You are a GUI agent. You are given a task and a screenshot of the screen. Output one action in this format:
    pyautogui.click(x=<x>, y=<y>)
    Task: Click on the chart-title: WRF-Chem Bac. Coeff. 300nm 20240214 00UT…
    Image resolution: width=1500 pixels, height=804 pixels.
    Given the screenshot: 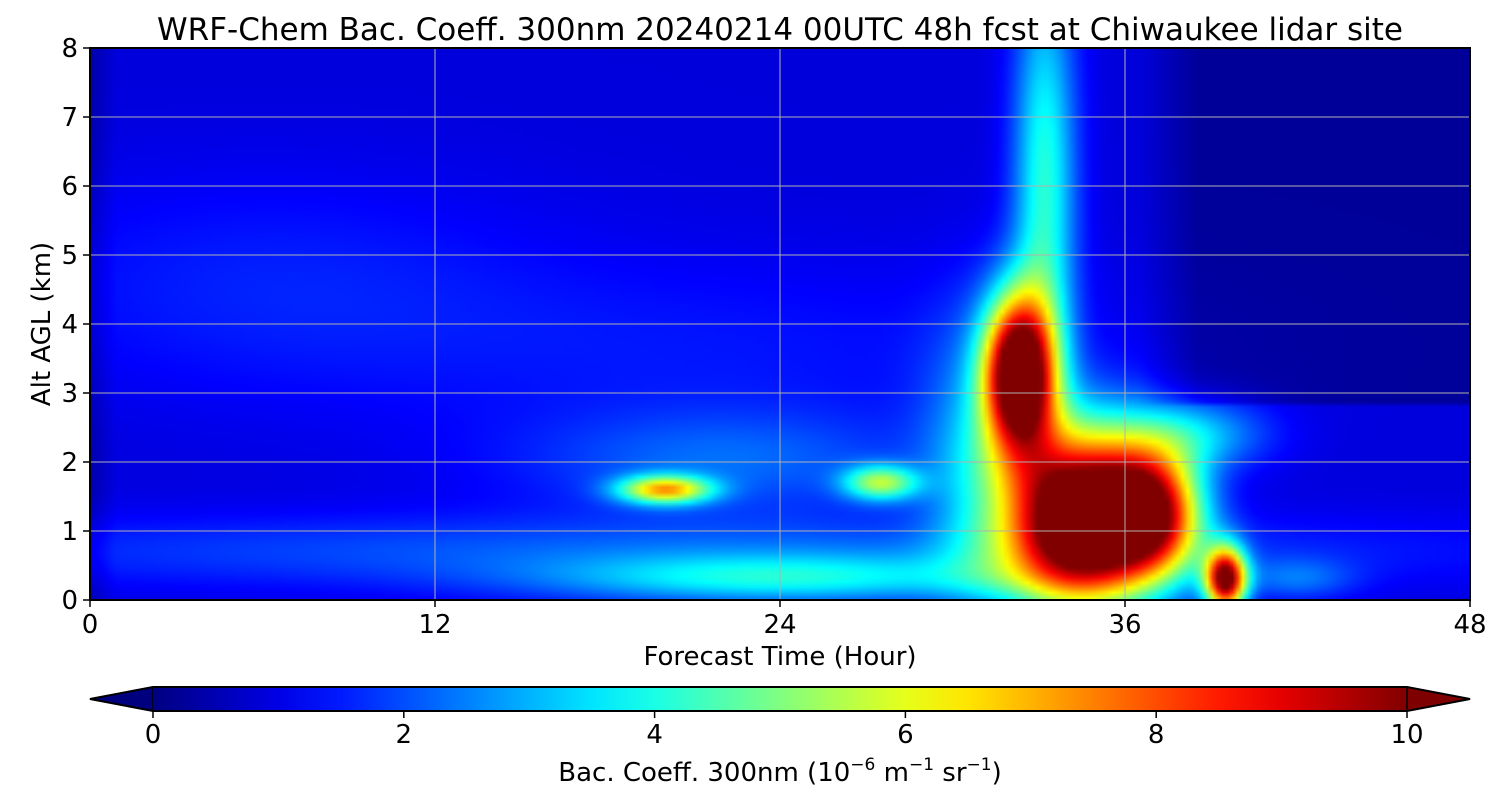 What is the action you would take?
    pyautogui.click(x=780, y=30)
    